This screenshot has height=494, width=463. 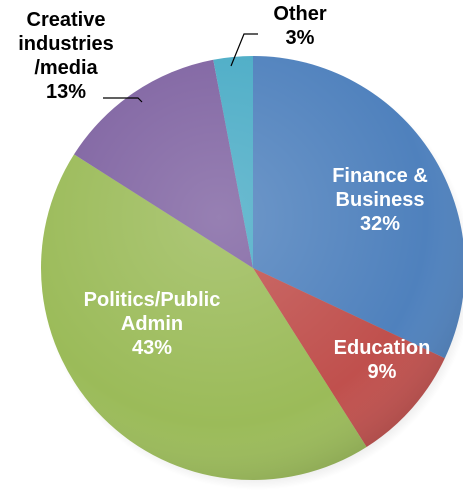 I want to click on slice-label-other: Other 3%, so click(x=300, y=26).